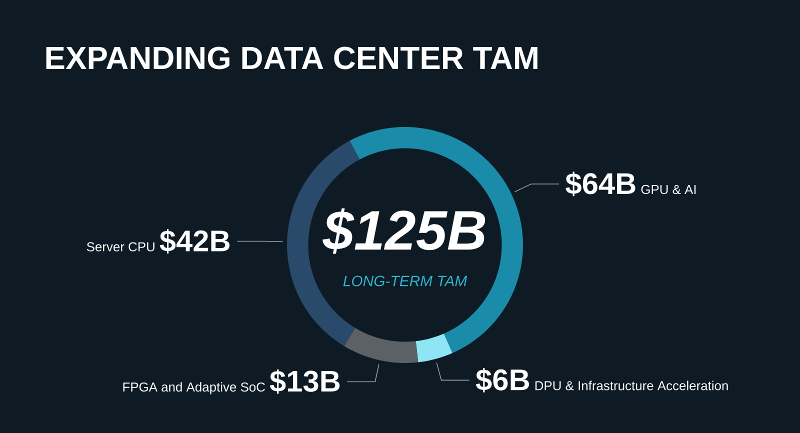 The height and width of the screenshot is (433, 800). Describe the element at coordinates (631, 385) in the screenshot. I see `slice-label: DPU & Infrastructure Acceleration` at that location.